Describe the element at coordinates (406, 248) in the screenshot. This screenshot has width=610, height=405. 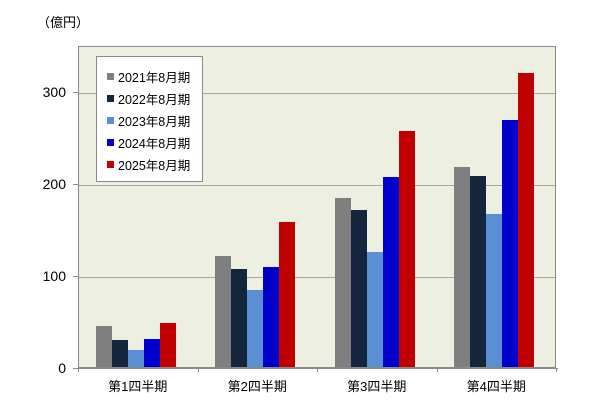
I see `bar-2025年8月期-第3四半期` at that location.